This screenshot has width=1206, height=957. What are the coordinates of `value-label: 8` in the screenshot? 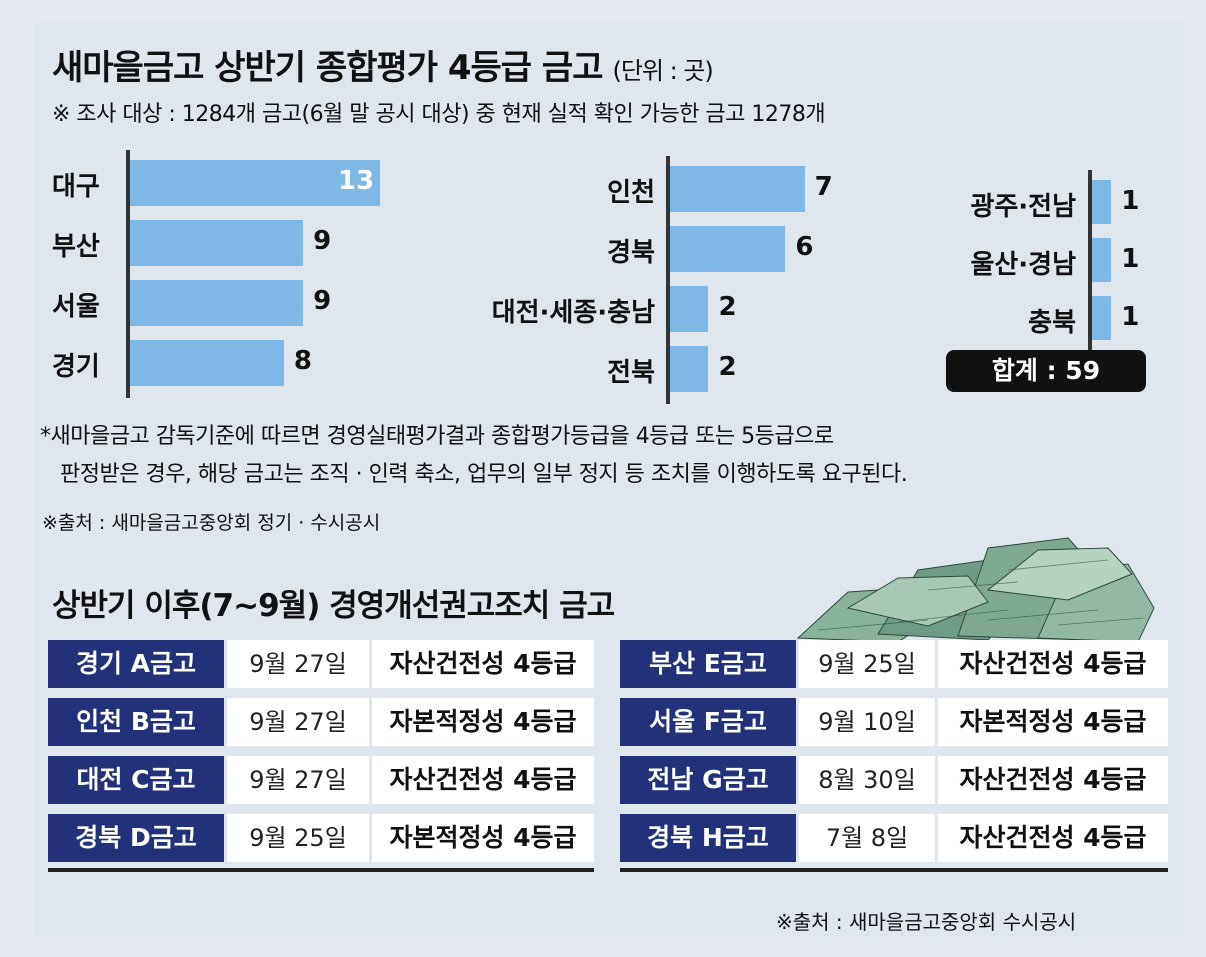 It's located at (302, 361).